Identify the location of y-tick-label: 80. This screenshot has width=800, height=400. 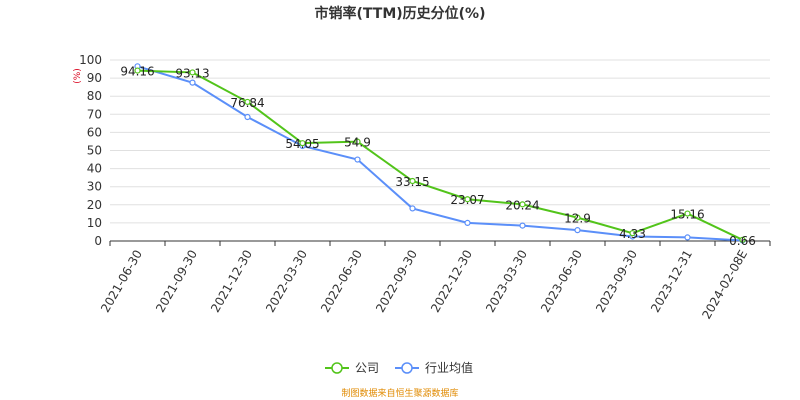
(94, 96).